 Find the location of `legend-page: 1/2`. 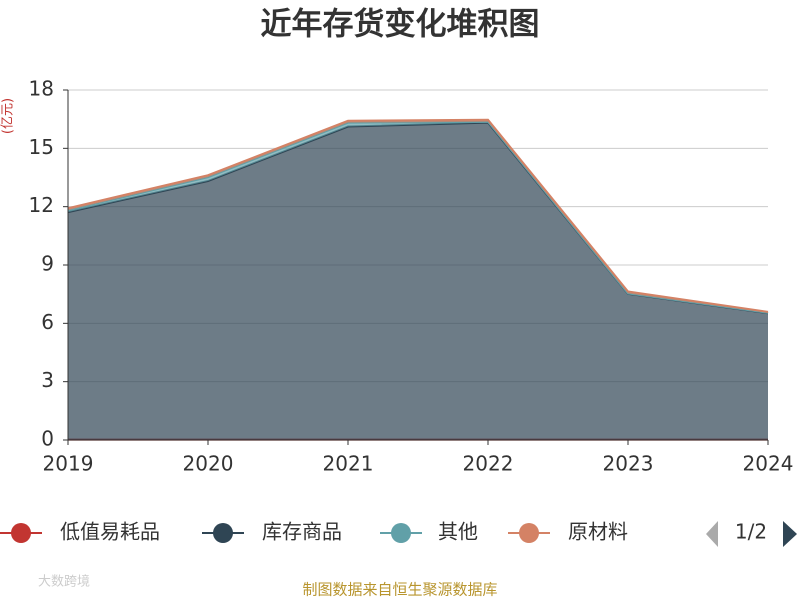

legend-page: 1/2 is located at coordinates (751, 532).